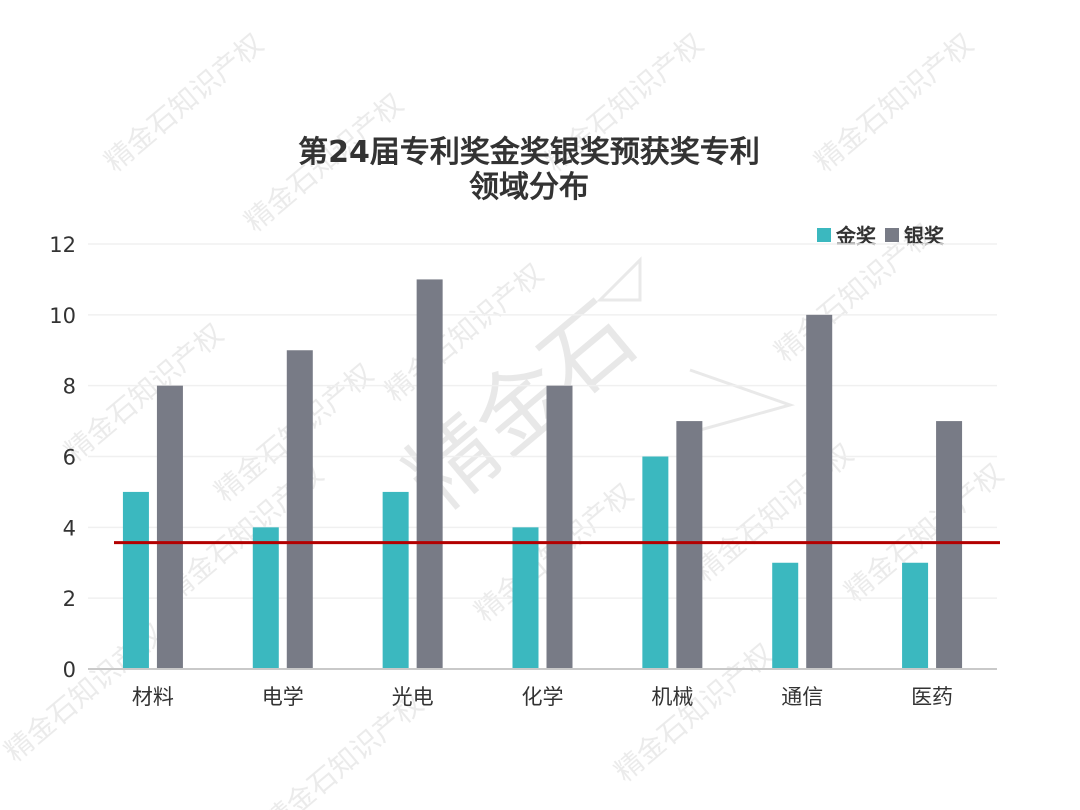  I want to click on legend-swatch-gold, so click(824, 235).